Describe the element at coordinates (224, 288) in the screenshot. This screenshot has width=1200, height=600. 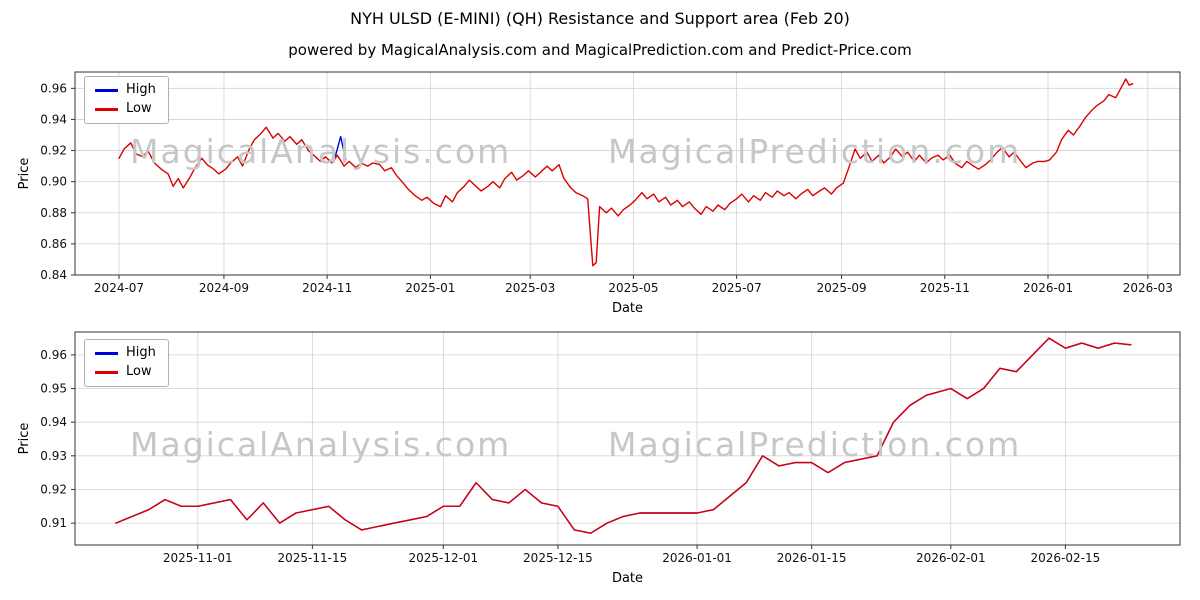
I see `svg-text: 2024-09` at that location.